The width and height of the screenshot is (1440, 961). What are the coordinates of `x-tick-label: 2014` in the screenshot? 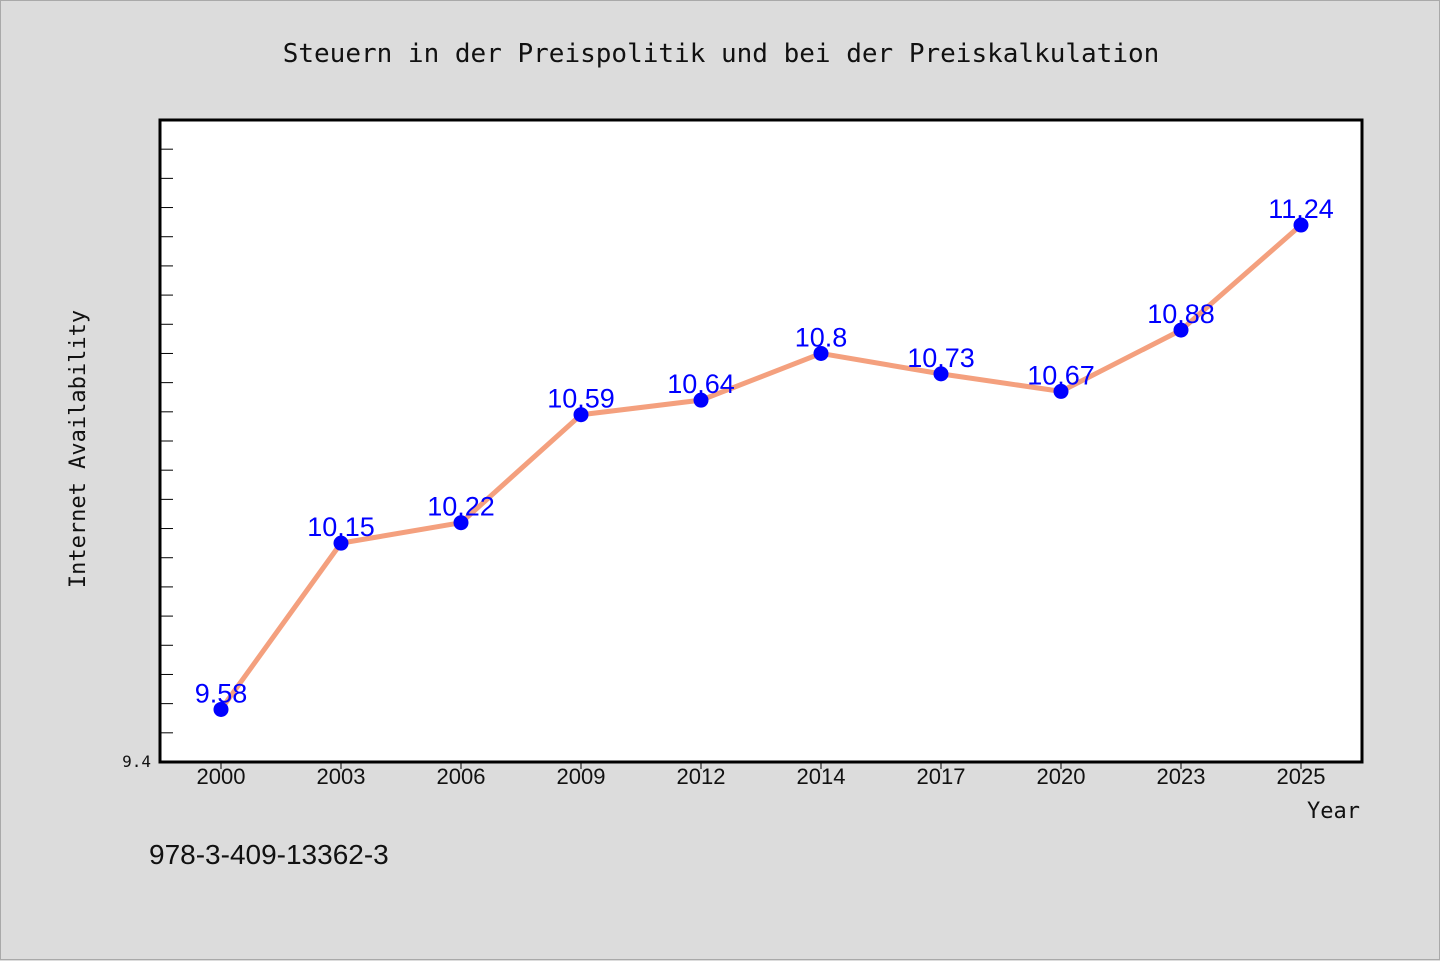 It's located at (821, 776).